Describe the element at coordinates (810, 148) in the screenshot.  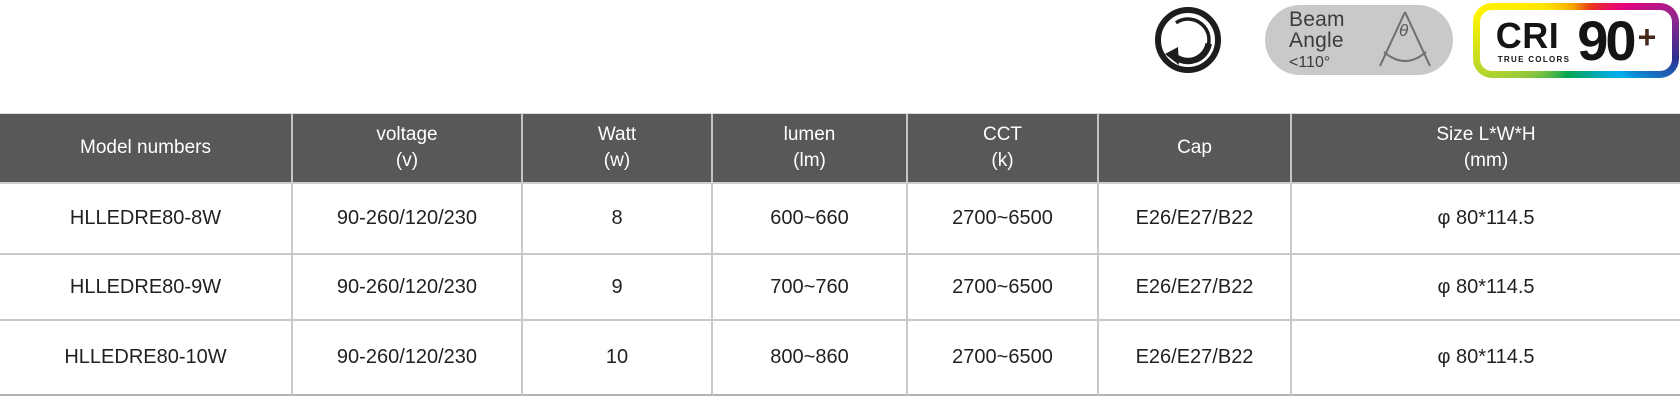
I see `col-header-lumen: lumen (lm)` at that location.